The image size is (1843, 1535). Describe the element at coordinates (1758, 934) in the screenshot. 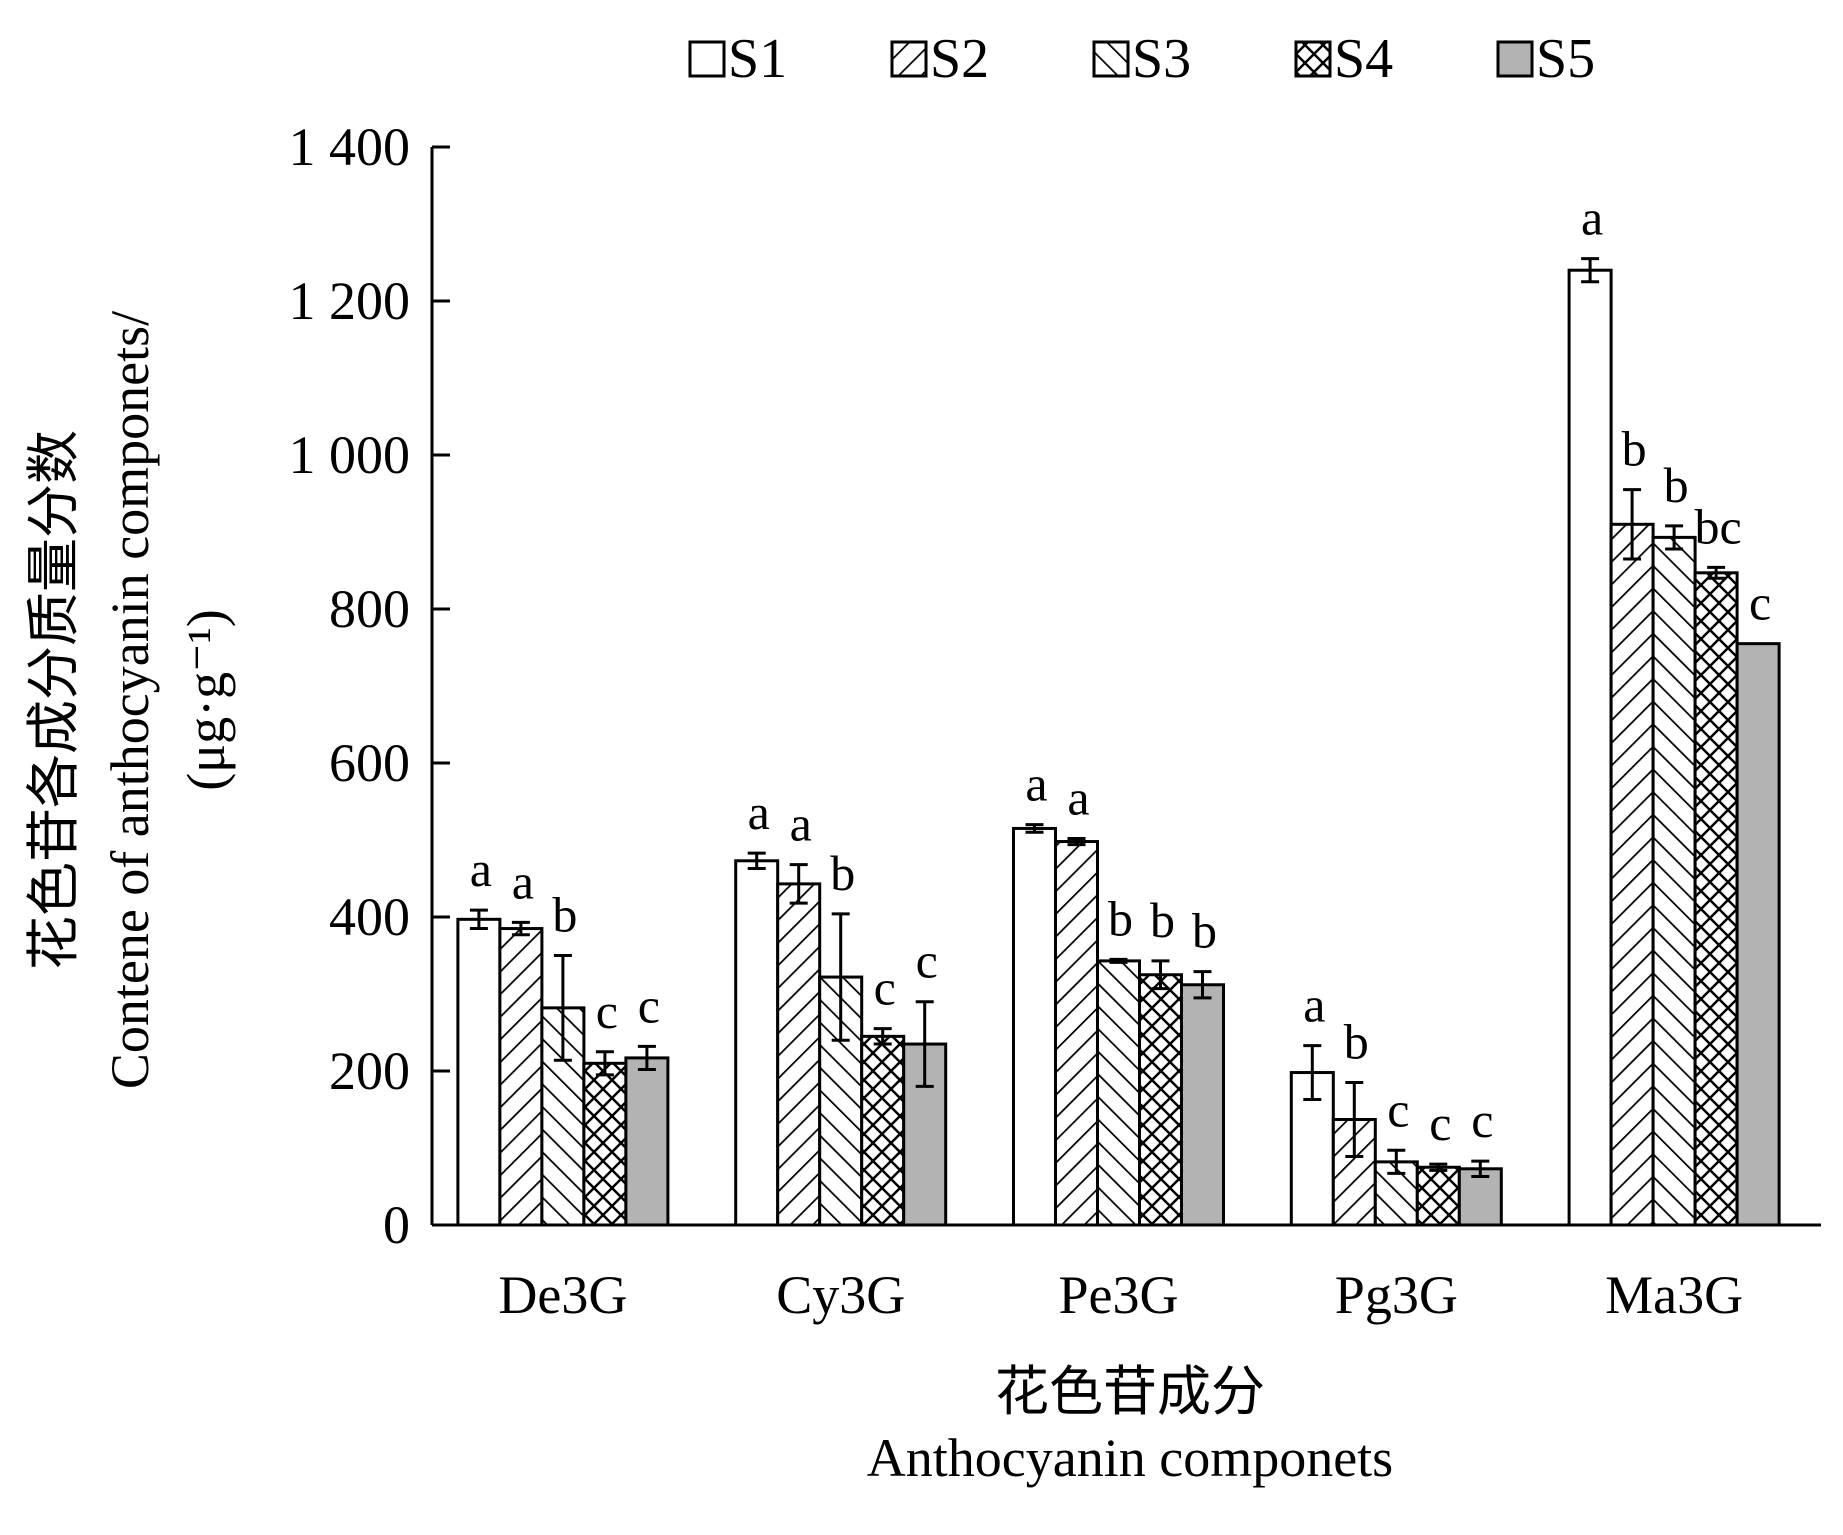

I see `bar-ma3g-s5` at that location.